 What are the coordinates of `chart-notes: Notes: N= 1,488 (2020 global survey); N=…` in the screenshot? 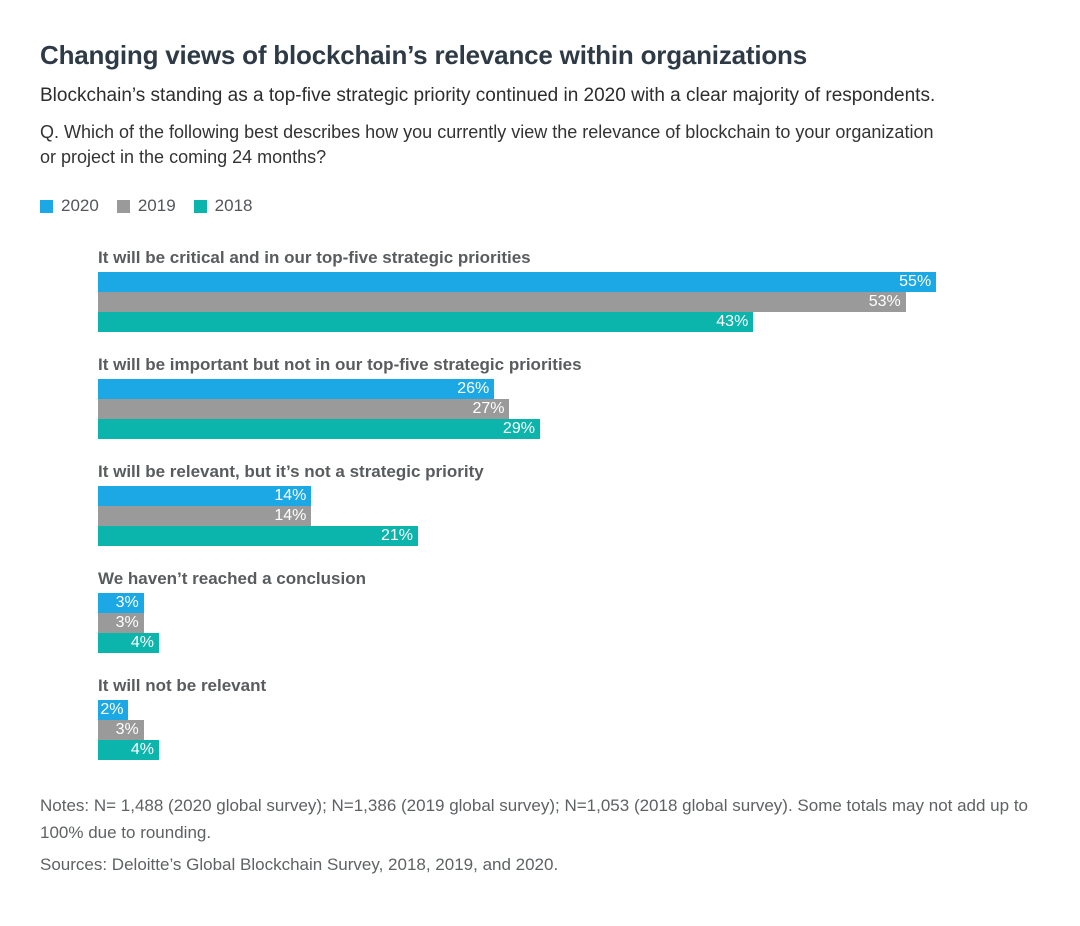 It's located at (534, 819).